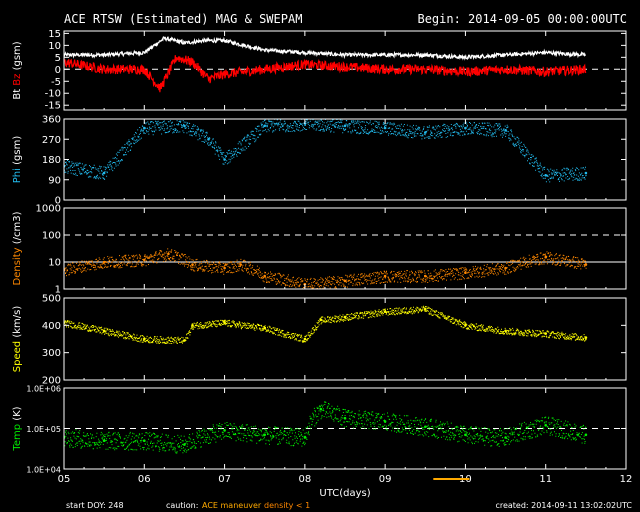 Image resolution: width=640 pixels, height=512 pixels. What do you see at coordinates (183, 19) in the screenshot?
I see `chart-title: ACE RTSW (Estimated) MAG & SWEPAM` at bounding box center [183, 19].